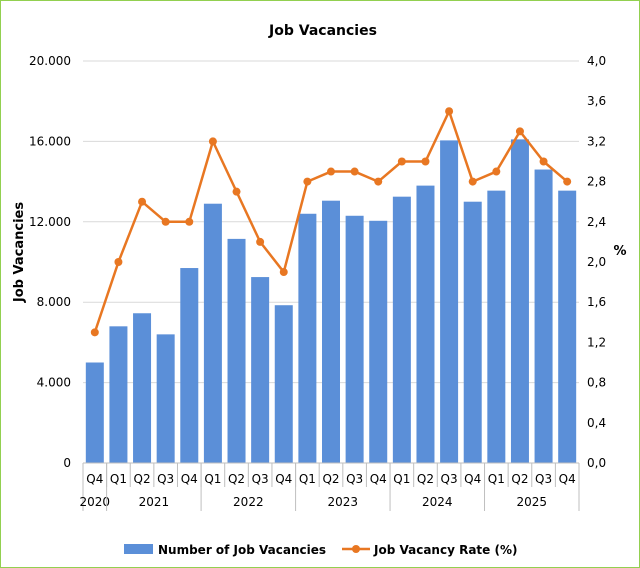 This screenshot has width=640, height=568. What do you see at coordinates (596, 222) in the screenshot?
I see `y2-tick-label: 2,4` at bounding box center [596, 222].